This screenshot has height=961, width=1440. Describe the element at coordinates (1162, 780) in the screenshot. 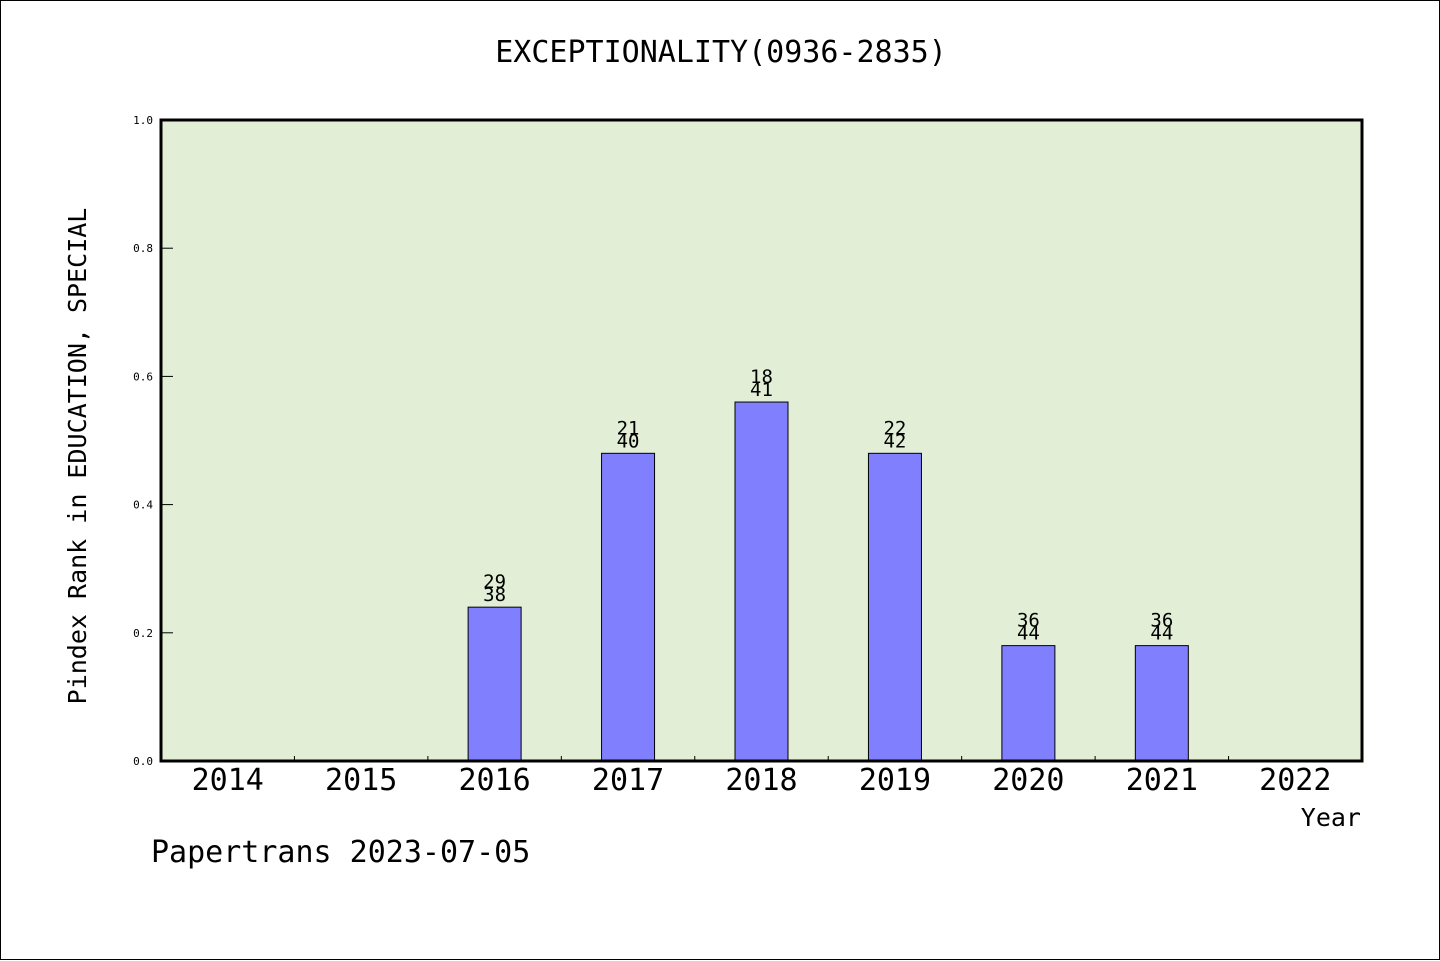

I see `x-tick-label-2021: 2021` at that location.